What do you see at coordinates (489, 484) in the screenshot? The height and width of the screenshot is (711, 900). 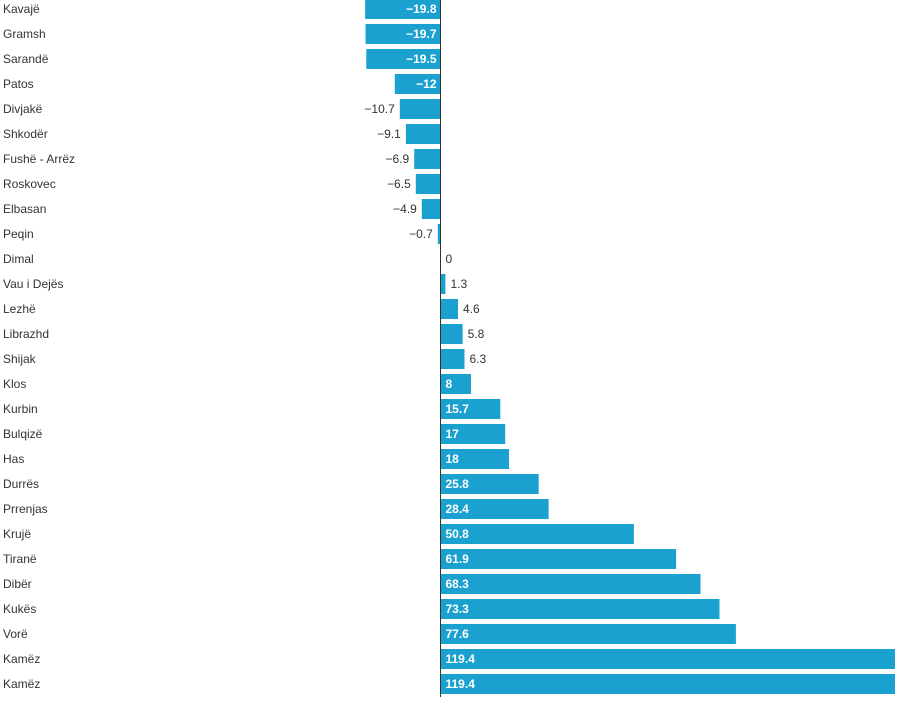 I see `bar-durre-s` at bounding box center [489, 484].